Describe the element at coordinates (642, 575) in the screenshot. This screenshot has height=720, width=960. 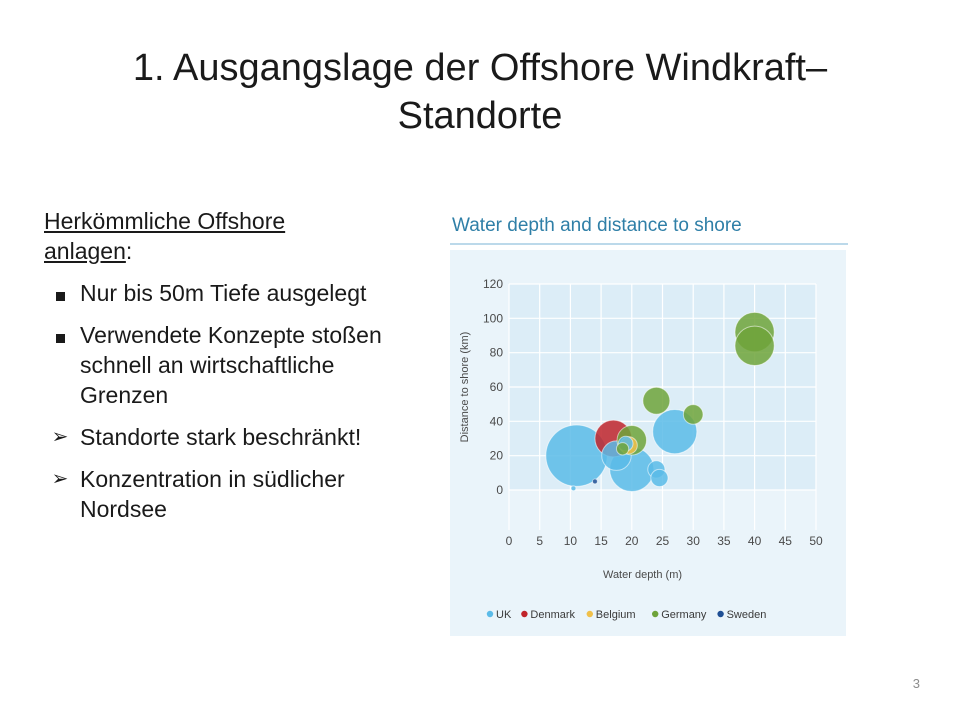
I see `x-axis-label: Water depth (m)` at that location.